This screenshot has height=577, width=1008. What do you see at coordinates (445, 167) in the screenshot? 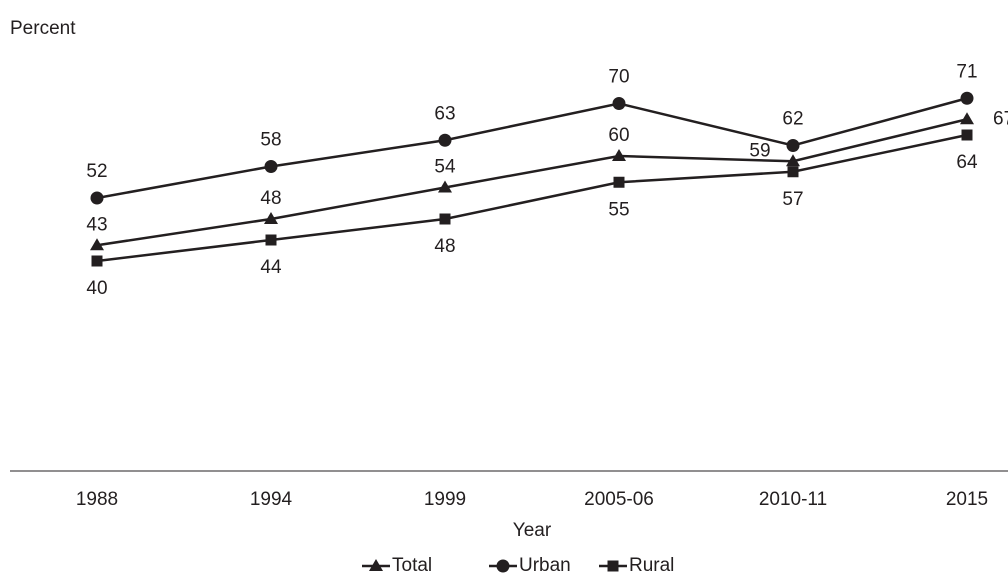
I see `data-label: 54` at bounding box center [445, 167].